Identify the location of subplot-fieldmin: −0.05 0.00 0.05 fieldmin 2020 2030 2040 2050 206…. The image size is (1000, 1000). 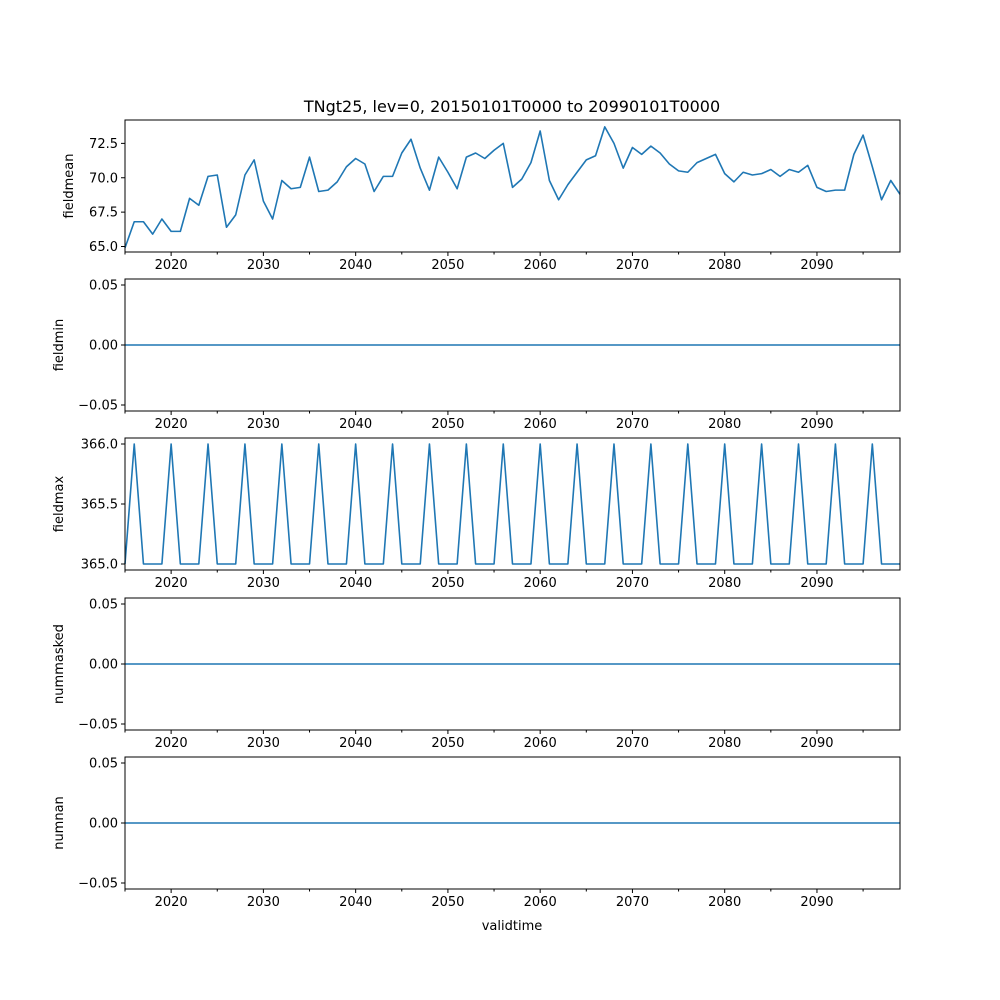
(476, 355).